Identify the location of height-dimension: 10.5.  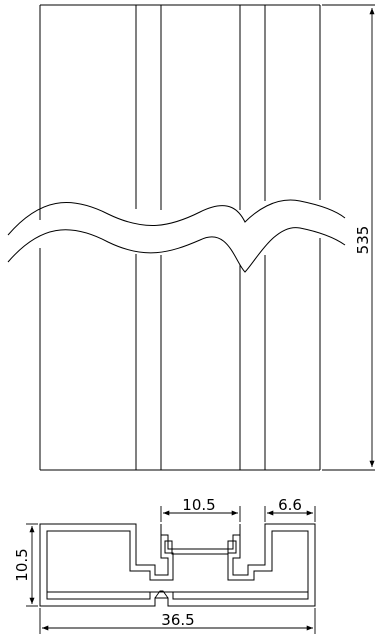
(25, 565).